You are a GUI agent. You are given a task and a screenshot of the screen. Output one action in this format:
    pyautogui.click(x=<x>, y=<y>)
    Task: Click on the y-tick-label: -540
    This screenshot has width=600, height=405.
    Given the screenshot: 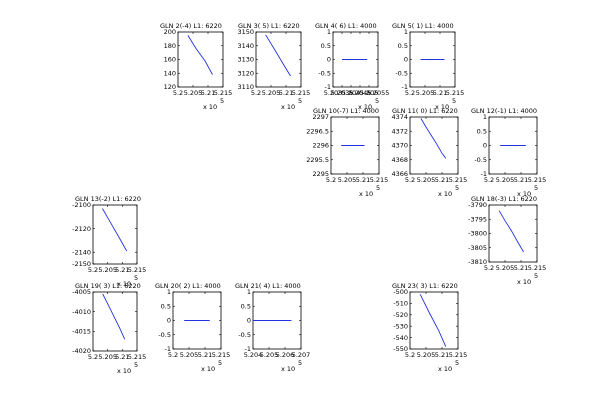 What is the action you would take?
    pyautogui.click(x=400, y=338)
    